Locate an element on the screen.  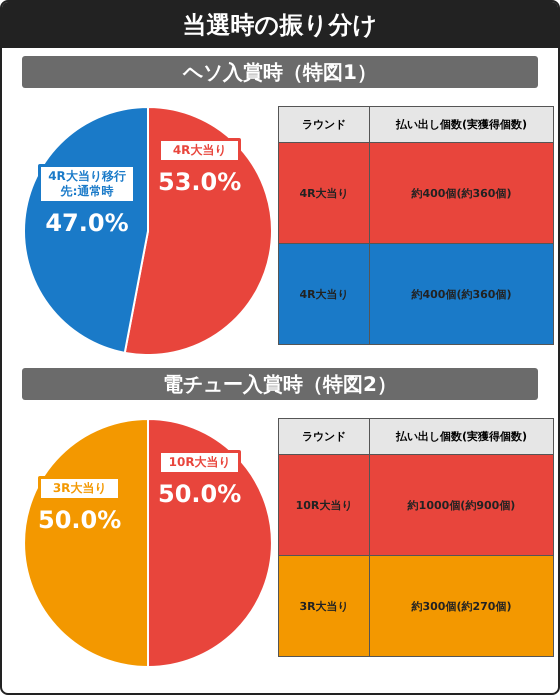
slice-label: 4R大当り is located at coordinates (200, 150).